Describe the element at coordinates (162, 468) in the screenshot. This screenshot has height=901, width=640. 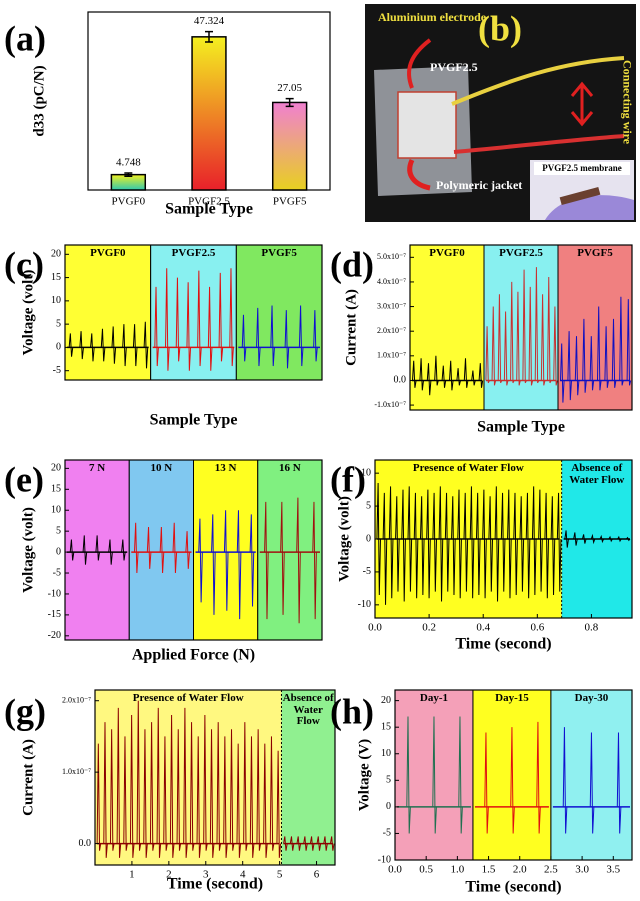
I see `region-label-box: 10 N` at that location.